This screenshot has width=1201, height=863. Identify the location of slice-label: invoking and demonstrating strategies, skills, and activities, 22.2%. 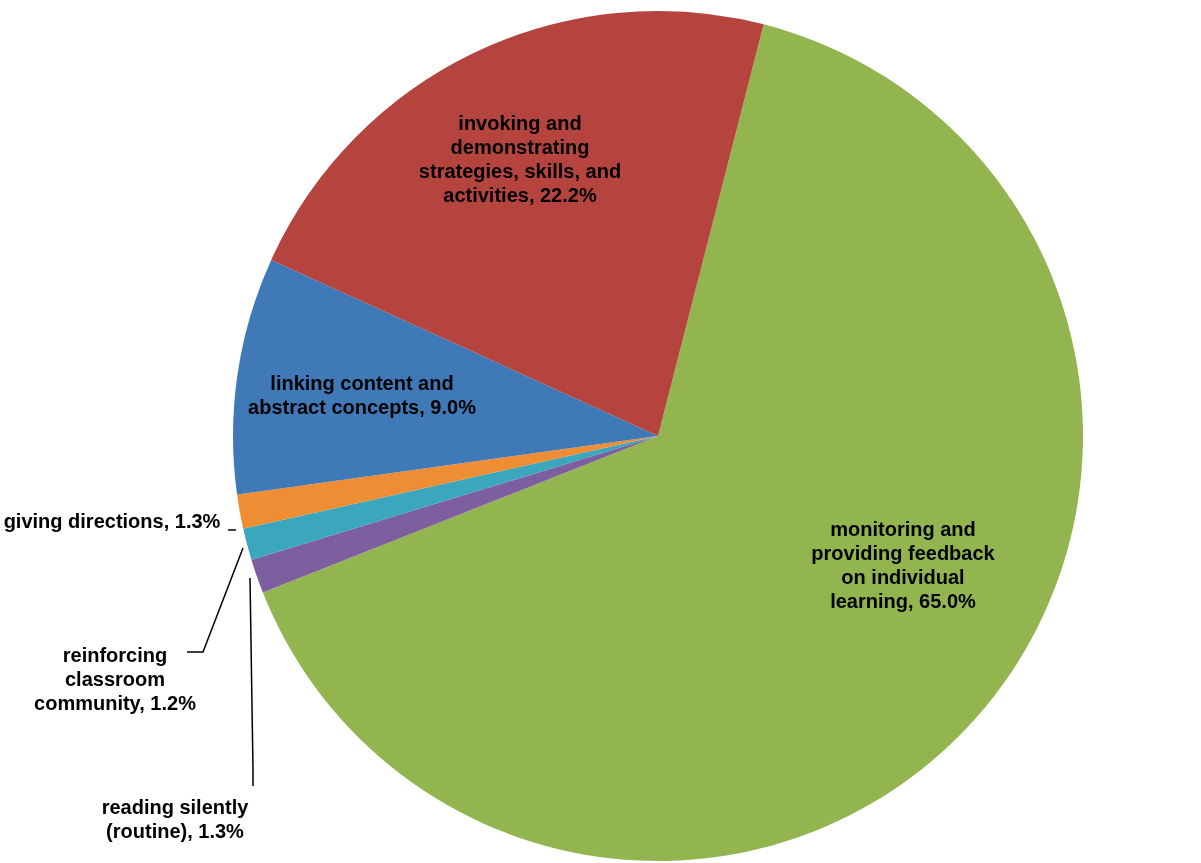
(520, 158).